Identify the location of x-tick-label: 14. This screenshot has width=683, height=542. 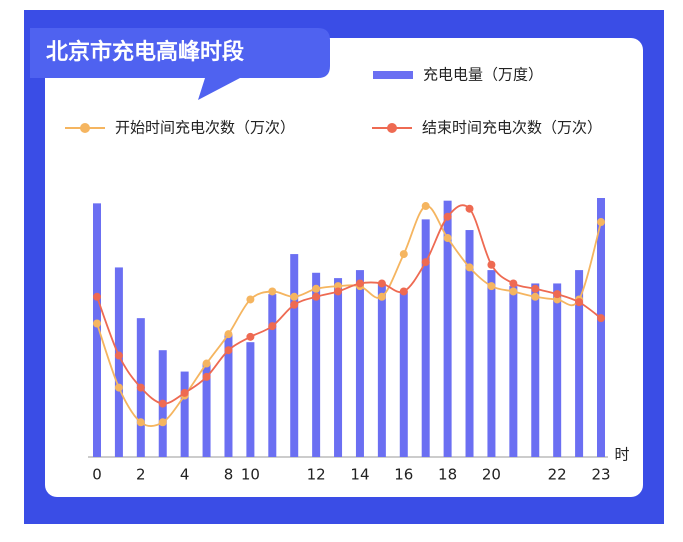
(359, 475).